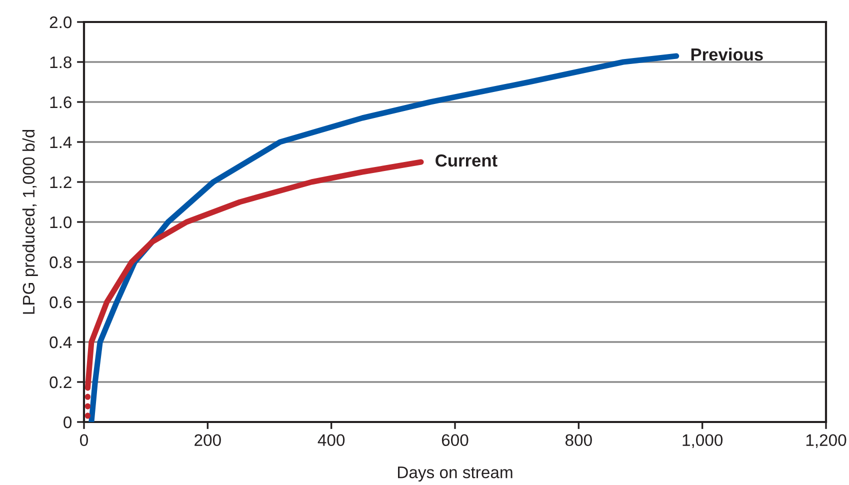 Image resolution: width=849 pixels, height=485 pixels. I want to click on x-tick-label: 400, so click(331, 440).